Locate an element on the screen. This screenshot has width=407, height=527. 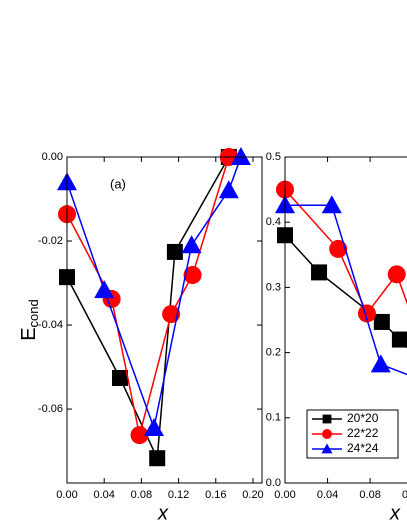
plot is located at coordinates (341, 278).